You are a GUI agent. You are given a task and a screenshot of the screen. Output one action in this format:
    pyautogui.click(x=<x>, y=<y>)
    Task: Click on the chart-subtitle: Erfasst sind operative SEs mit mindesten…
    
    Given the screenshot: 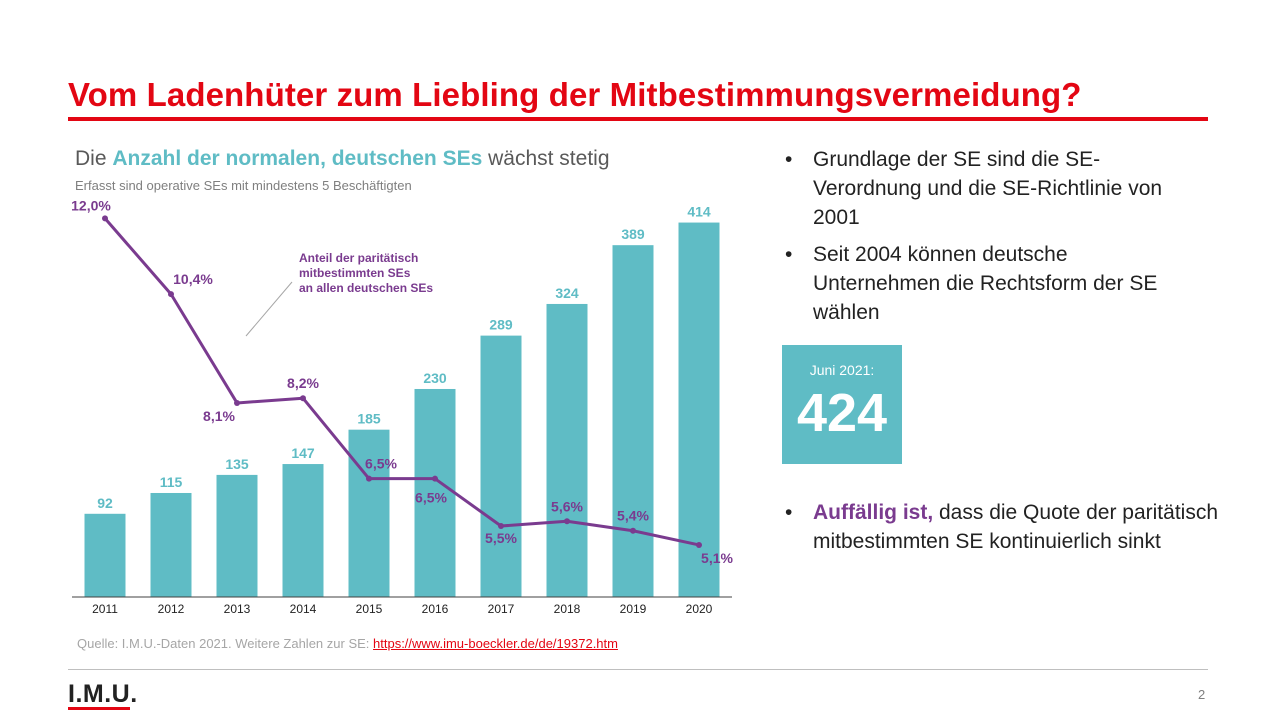 What is the action you would take?
    pyautogui.click(x=243, y=185)
    